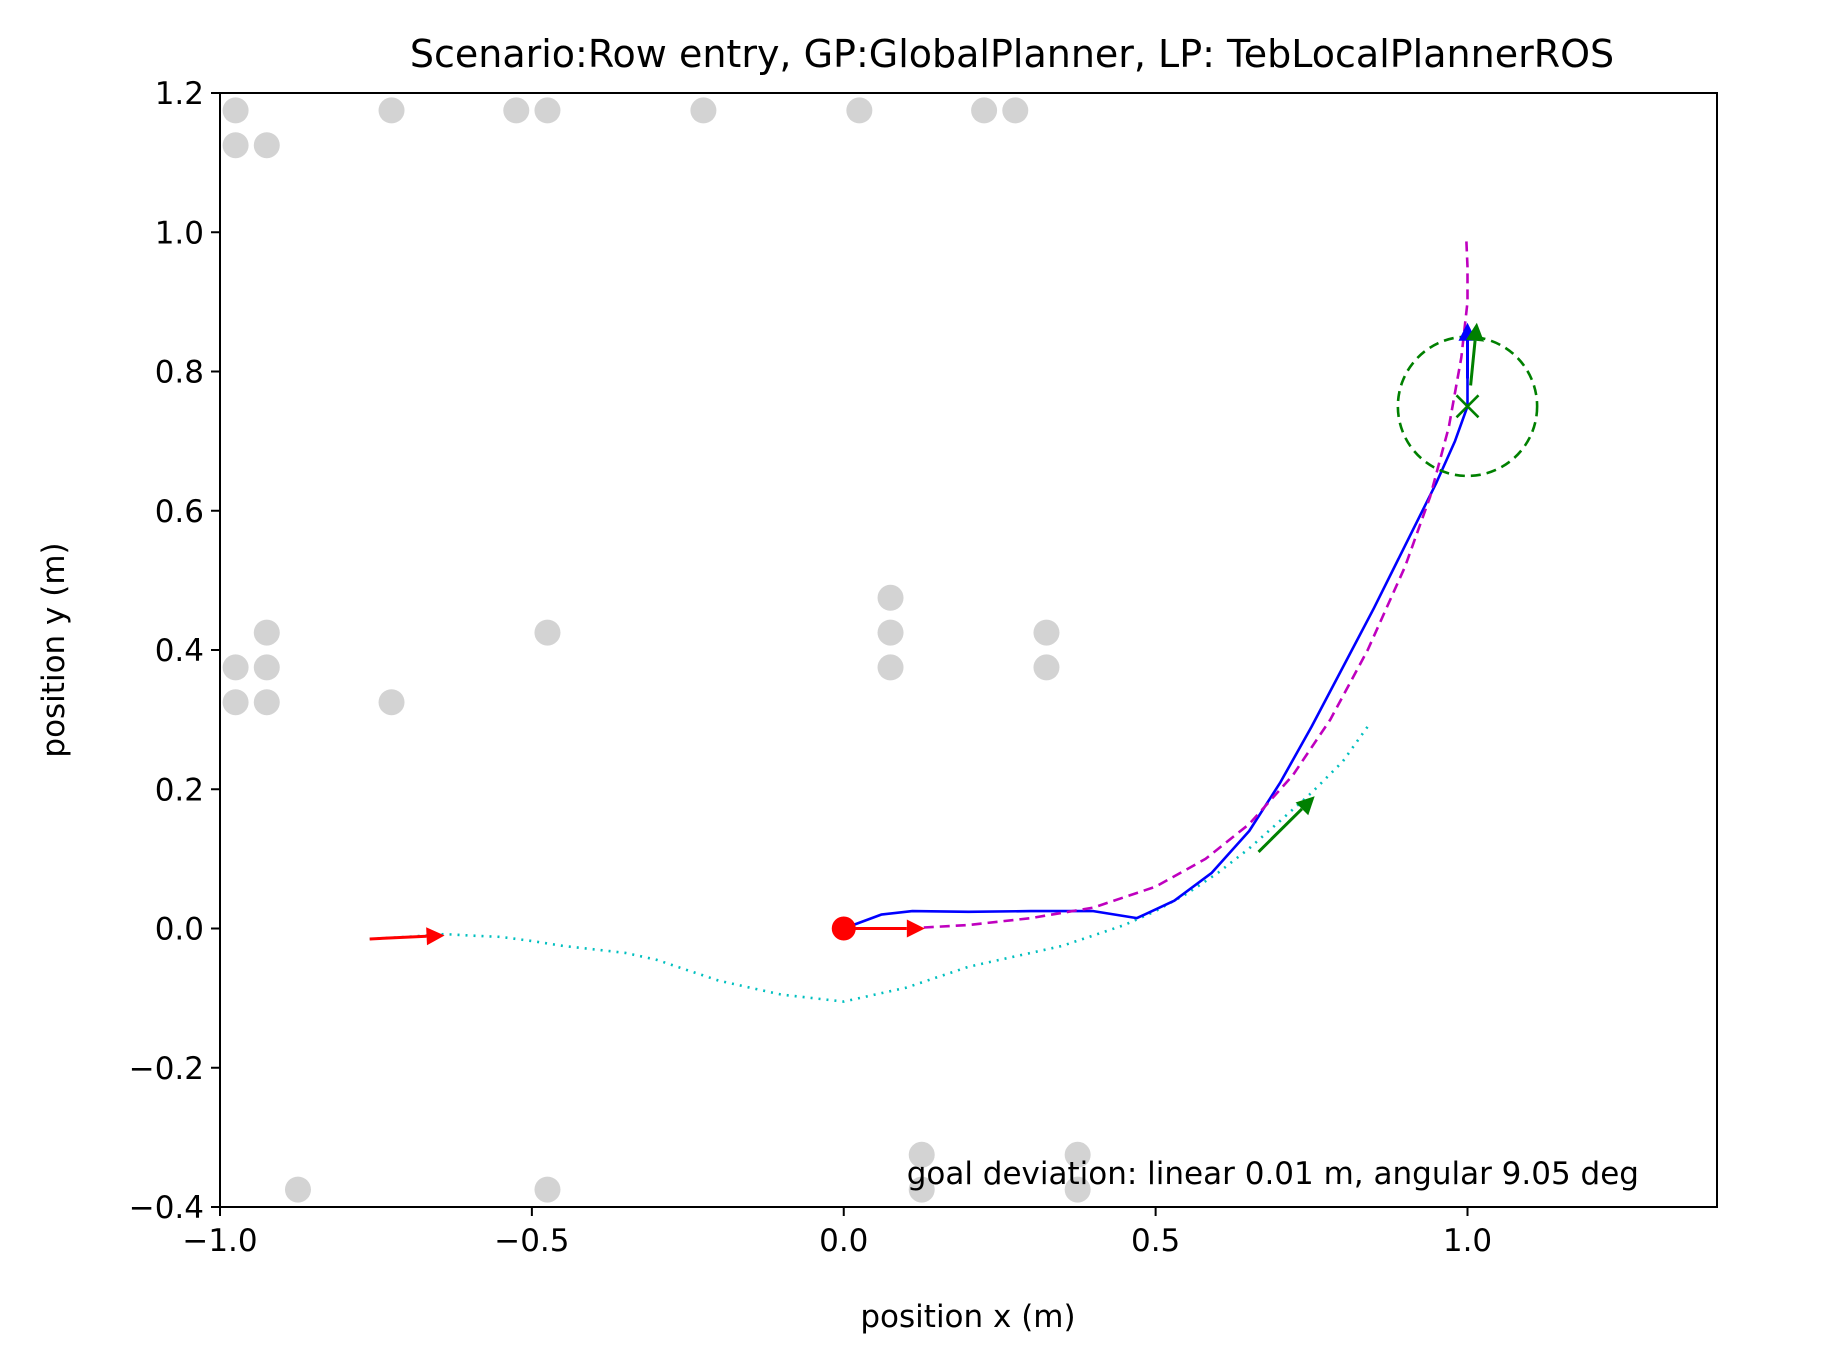 This screenshot has height=1361, width=1833. Describe the element at coordinates (54, 649) in the screenshot. I see `y-axis-label: position y (m)` at that location.